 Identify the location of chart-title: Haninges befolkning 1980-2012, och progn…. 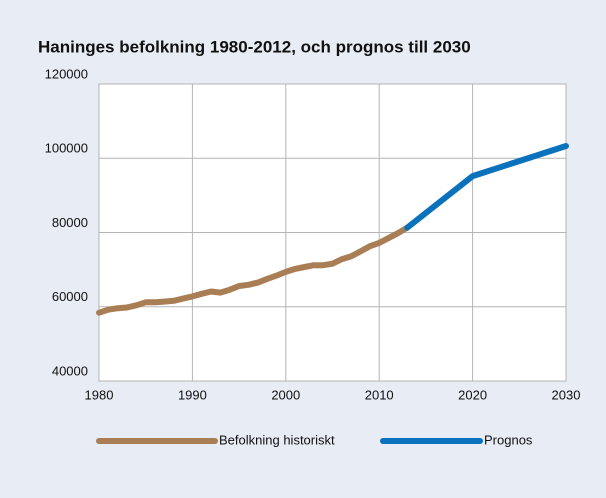
(254, 46).